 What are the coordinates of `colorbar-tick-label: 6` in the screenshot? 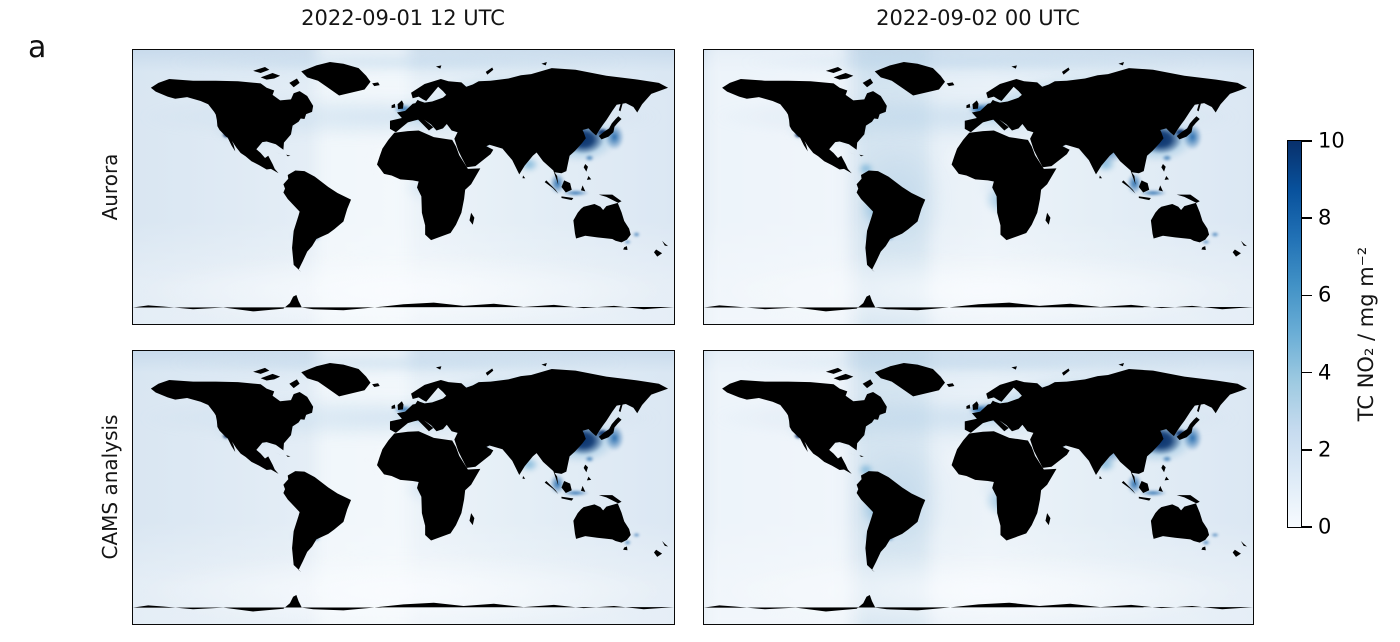 It's located at (1325, 294).